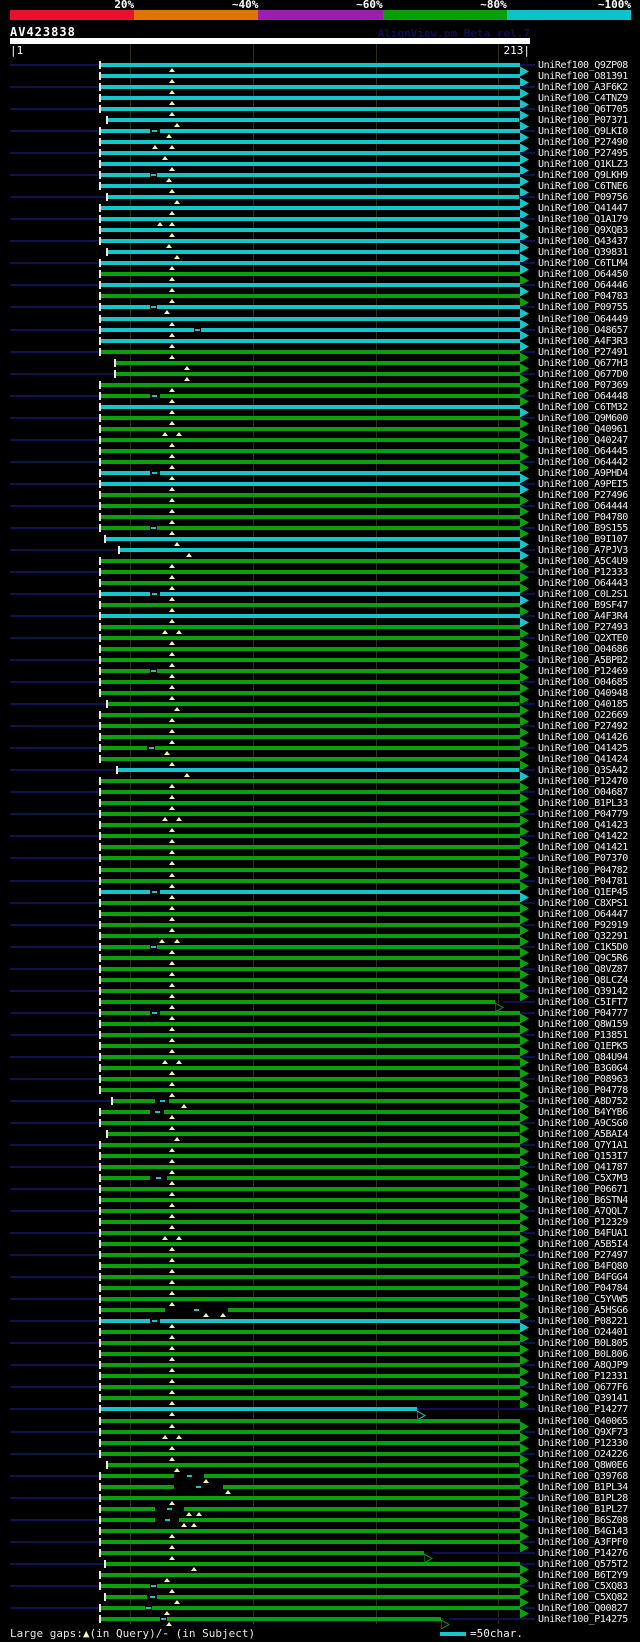  I want to click on hit-label: UniRef100_P92919, so click(583, 925).